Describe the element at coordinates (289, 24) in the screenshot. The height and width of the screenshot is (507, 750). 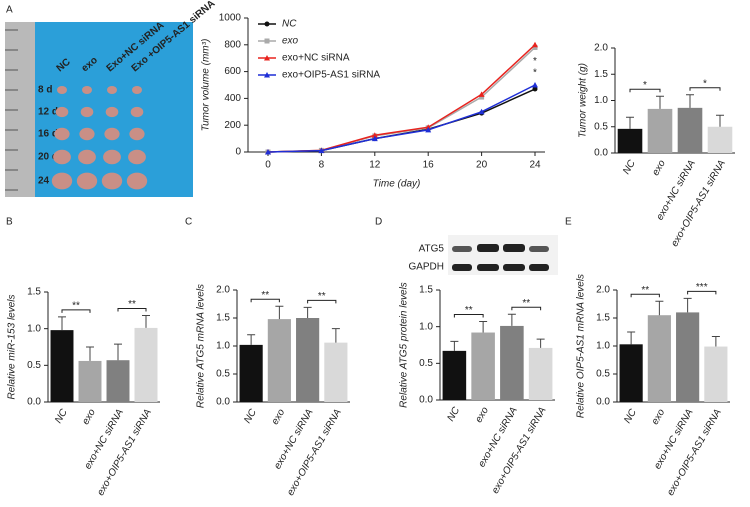
I see `legend-label: NC` at that location.